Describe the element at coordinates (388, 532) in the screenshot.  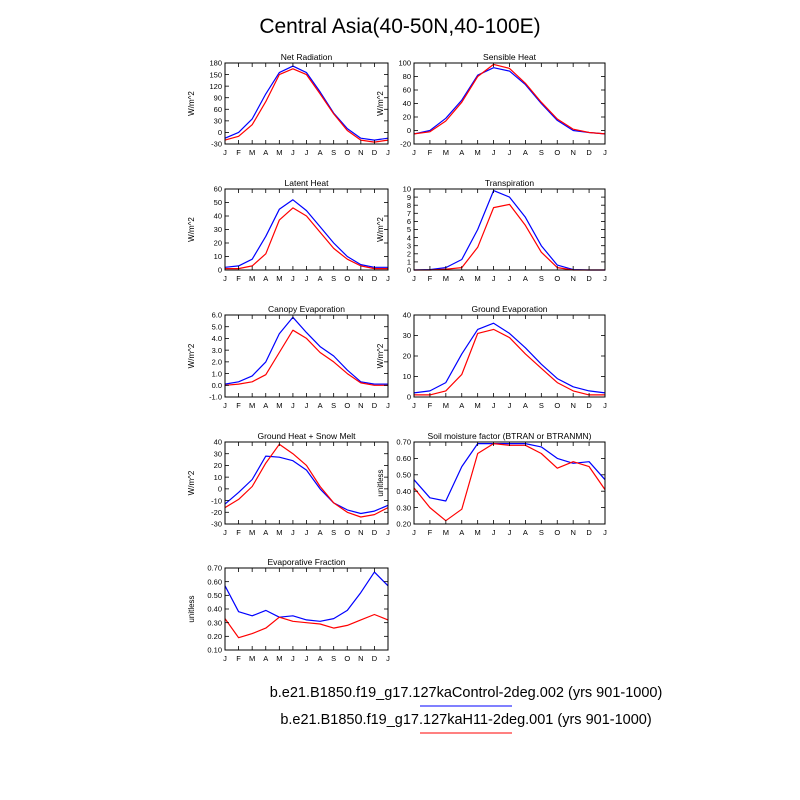
I see `ground-heat-snow-melt-xtick-label: J` at that location.